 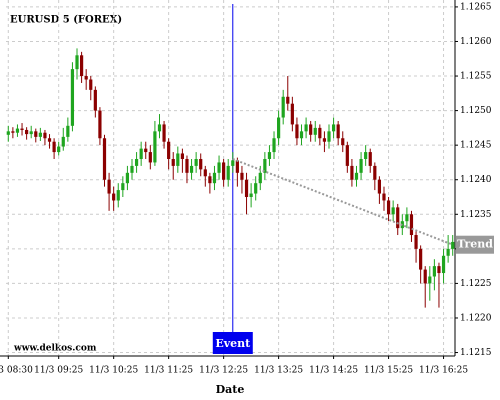 What do you see at coordinates (476, 146) in the screenshot?
I see `y-tick-label: 1.1245` at bounding box center [476, 146].